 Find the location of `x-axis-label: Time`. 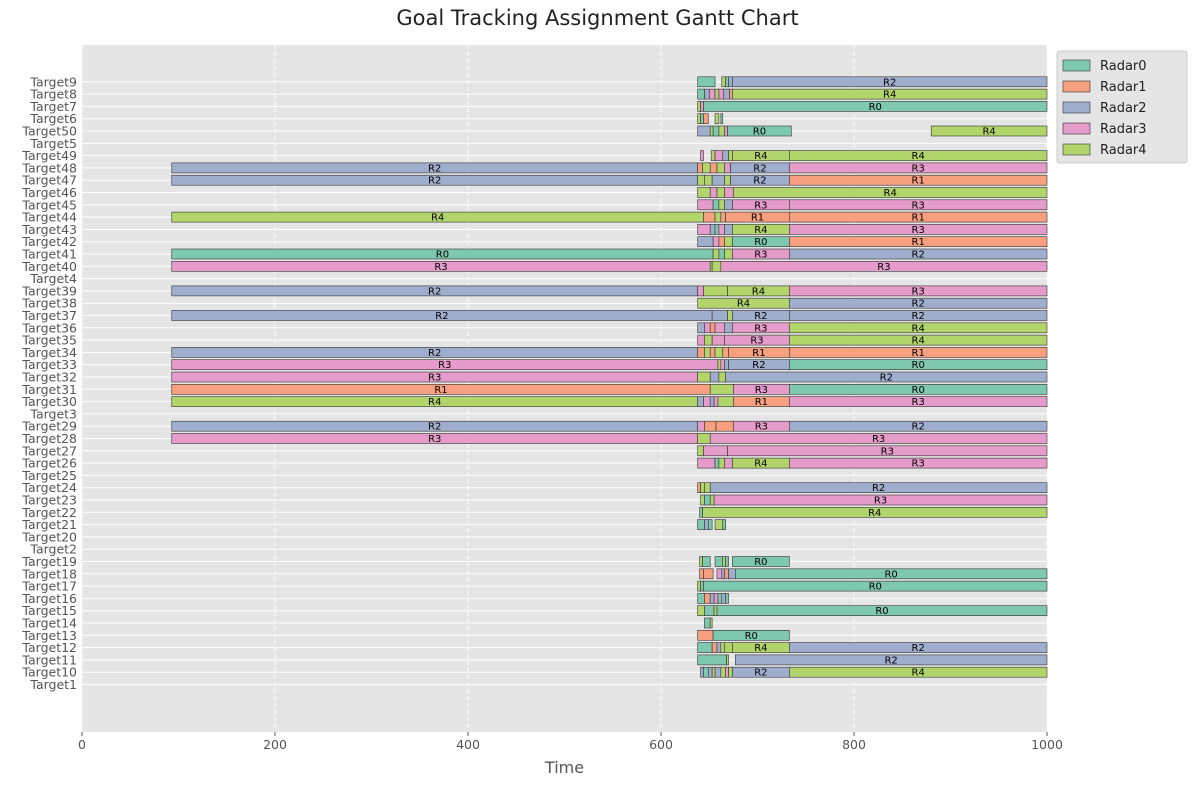

x-axis-label: Time is located at coordinates (564, 767).